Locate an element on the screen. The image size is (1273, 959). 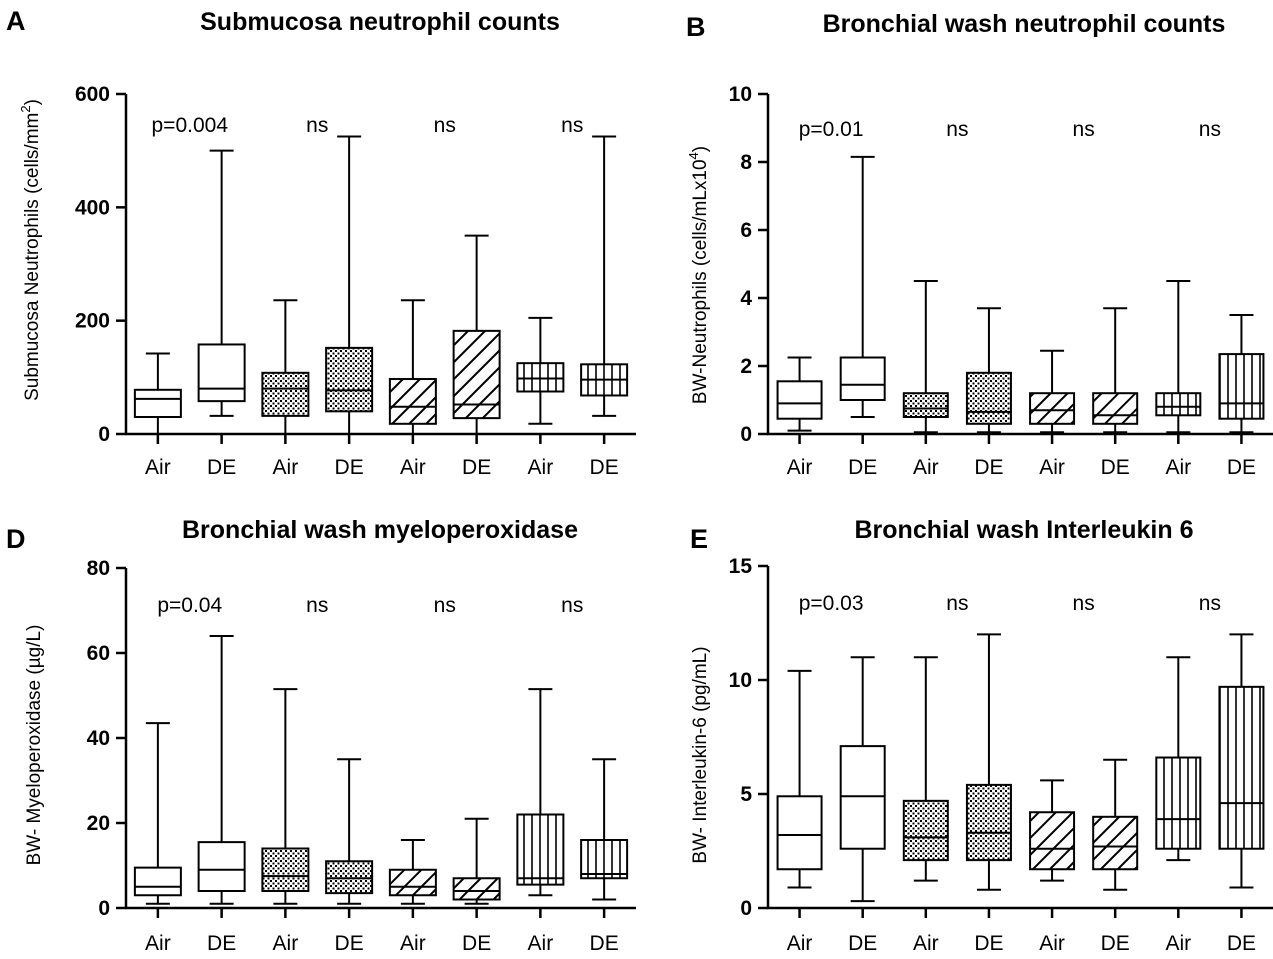
y-tick-label: 15 is located at coordinates (741, 566).